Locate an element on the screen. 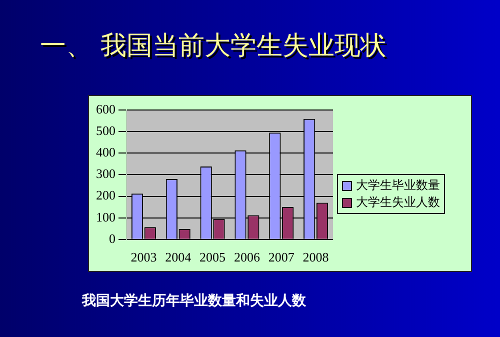 The image size is (500, 337). y-tick-label: 300 is located at coordinates (106, 174).